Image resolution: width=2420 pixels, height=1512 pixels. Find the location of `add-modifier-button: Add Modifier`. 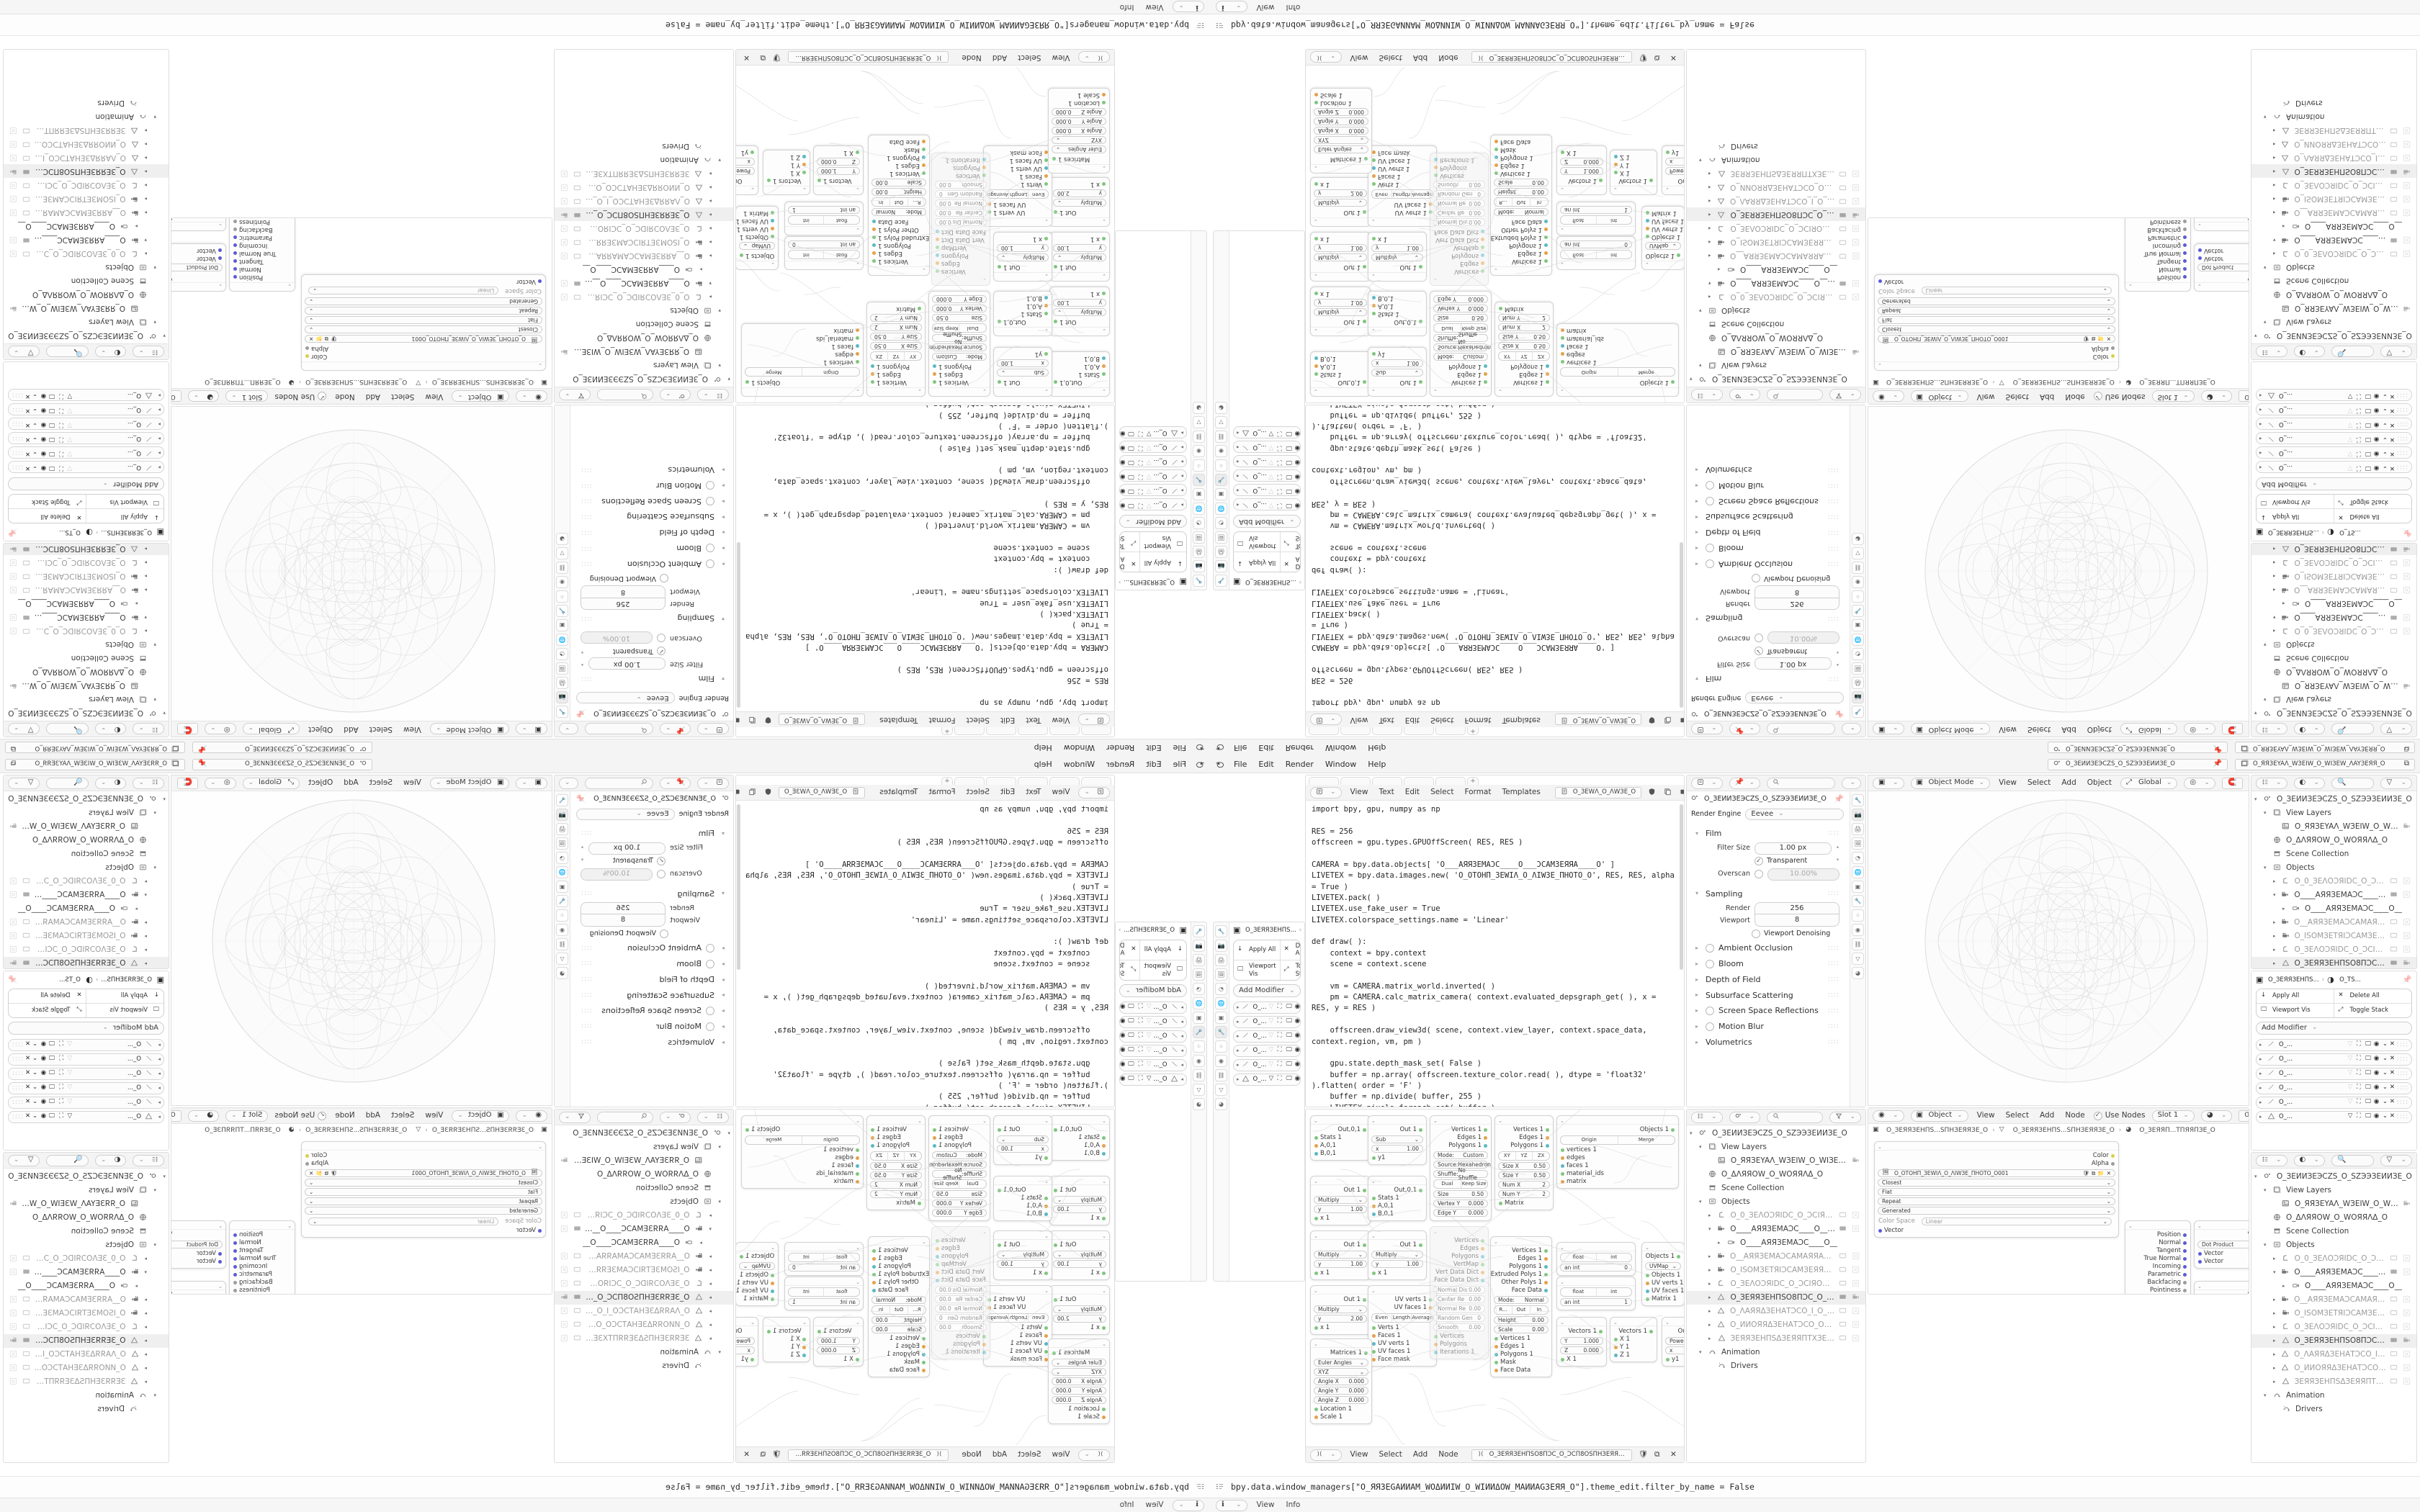

add-modifier-button: Add Modifier is located at coordinates (1153, 521).